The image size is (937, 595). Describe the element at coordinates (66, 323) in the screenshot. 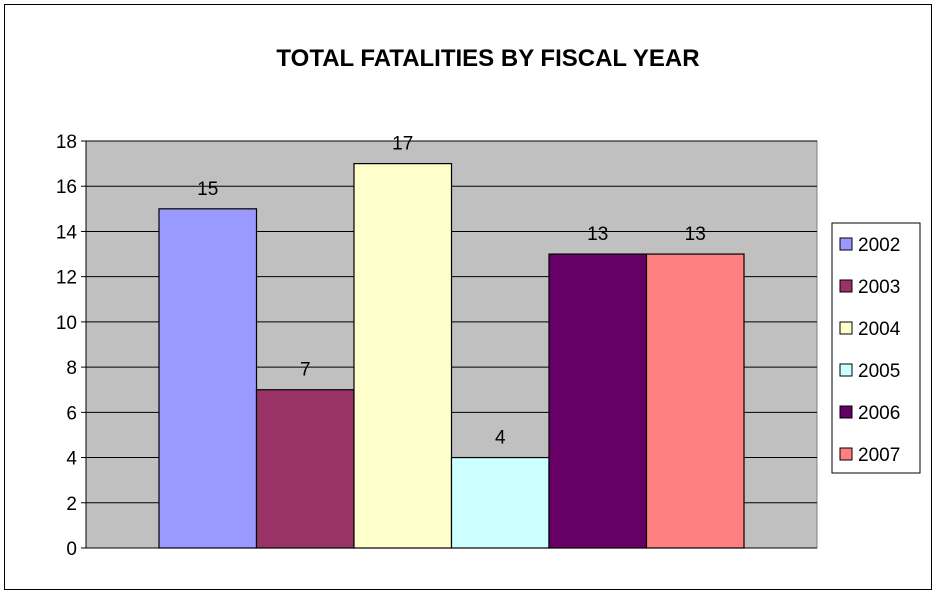

I see `y-tick-label: 10` at that location.